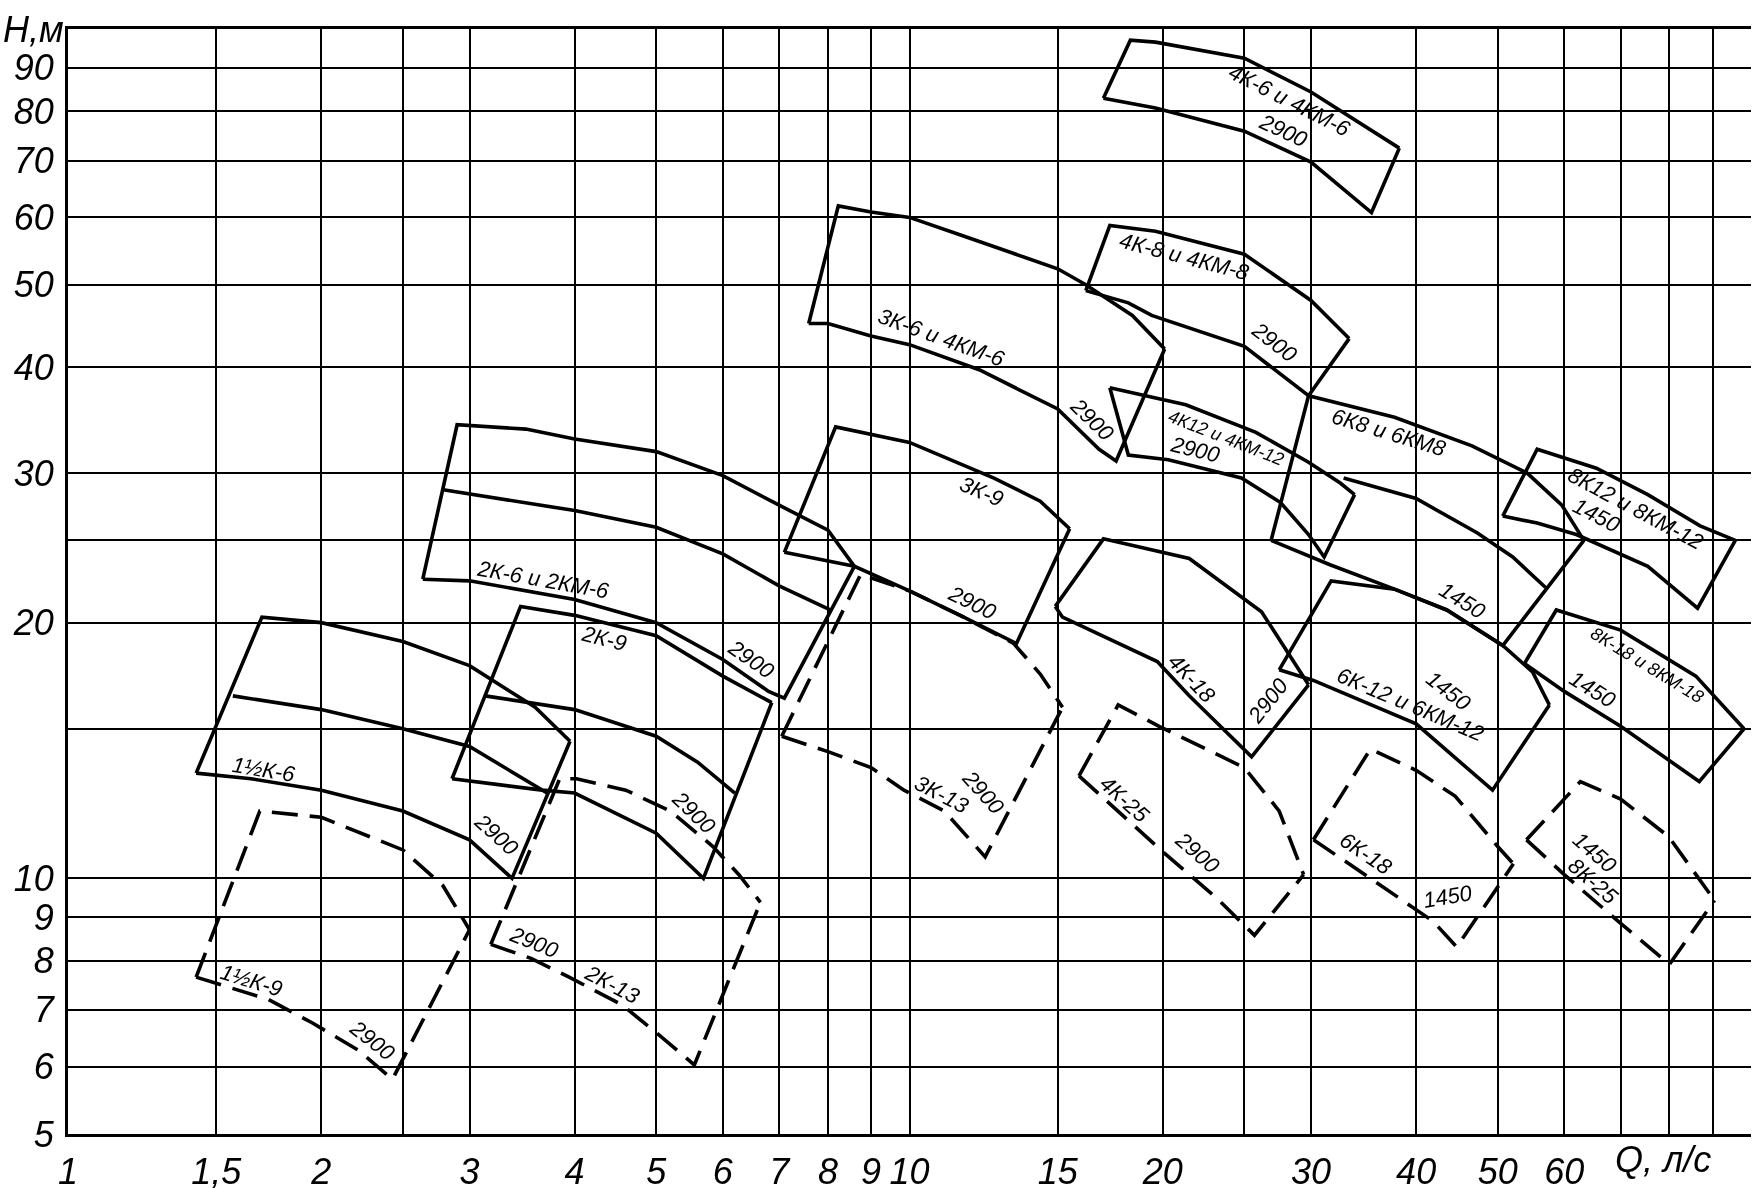 The width and height of the screenshot is (1758, 1188). I want to click on y-tick-label: 7, so click(44, 1010).